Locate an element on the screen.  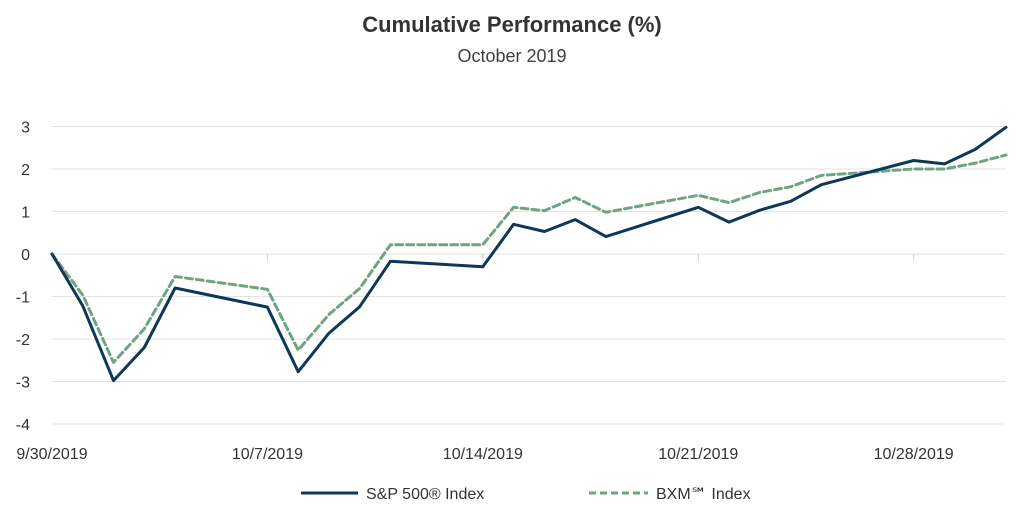
y-tick-label: -1 is located at coordinates (23, 298).